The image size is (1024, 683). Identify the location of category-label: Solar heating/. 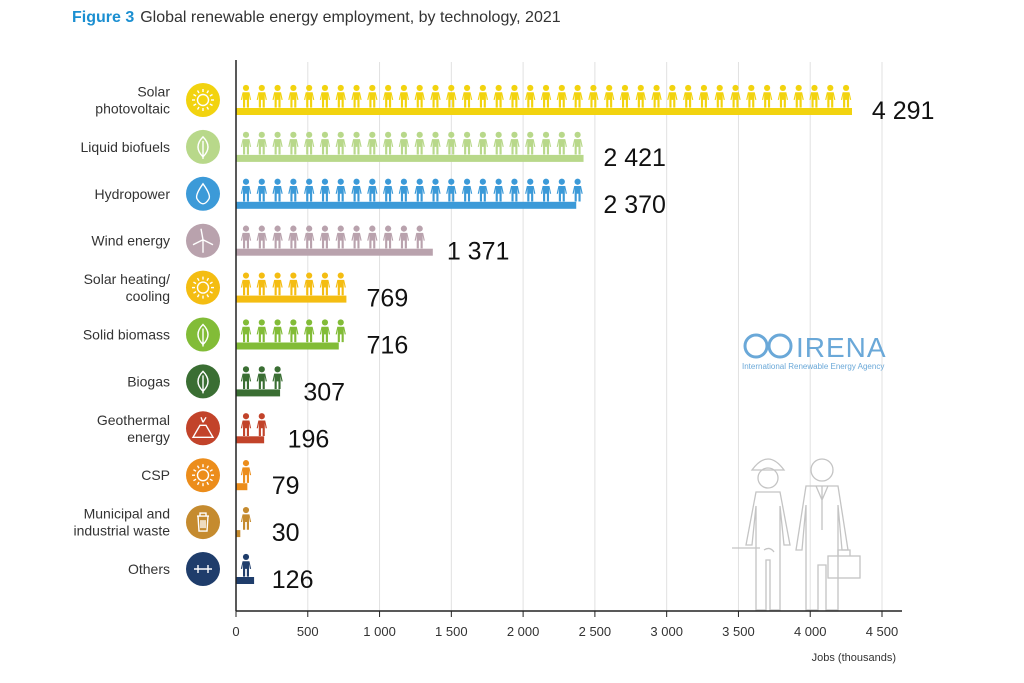
(127, 279).